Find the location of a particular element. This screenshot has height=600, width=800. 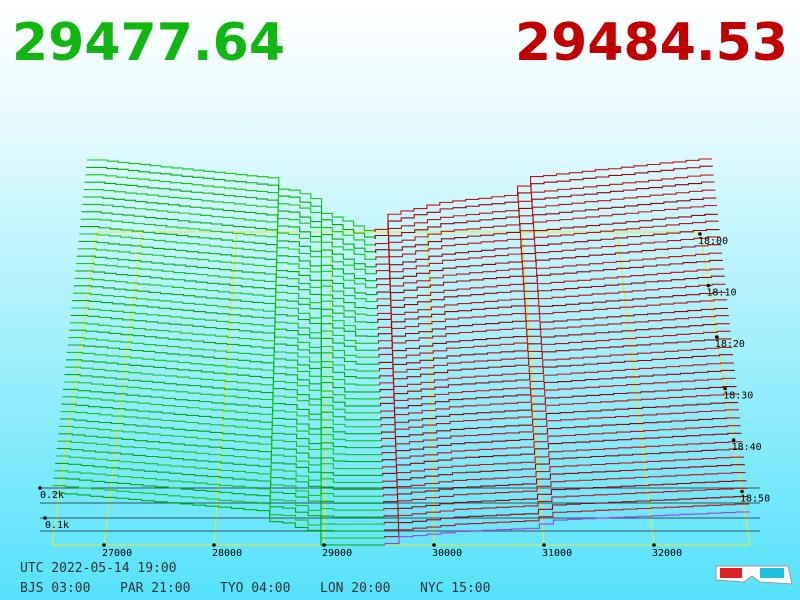

time-label: 18:20 is located at coordinates (730, 344).